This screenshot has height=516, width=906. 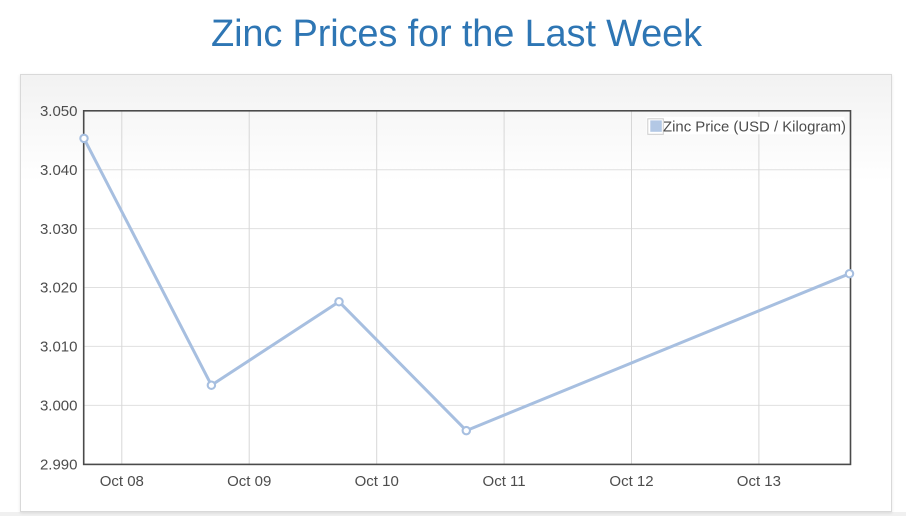 I want to click on svg-text: Oct 13, so click(x=759, y=481).